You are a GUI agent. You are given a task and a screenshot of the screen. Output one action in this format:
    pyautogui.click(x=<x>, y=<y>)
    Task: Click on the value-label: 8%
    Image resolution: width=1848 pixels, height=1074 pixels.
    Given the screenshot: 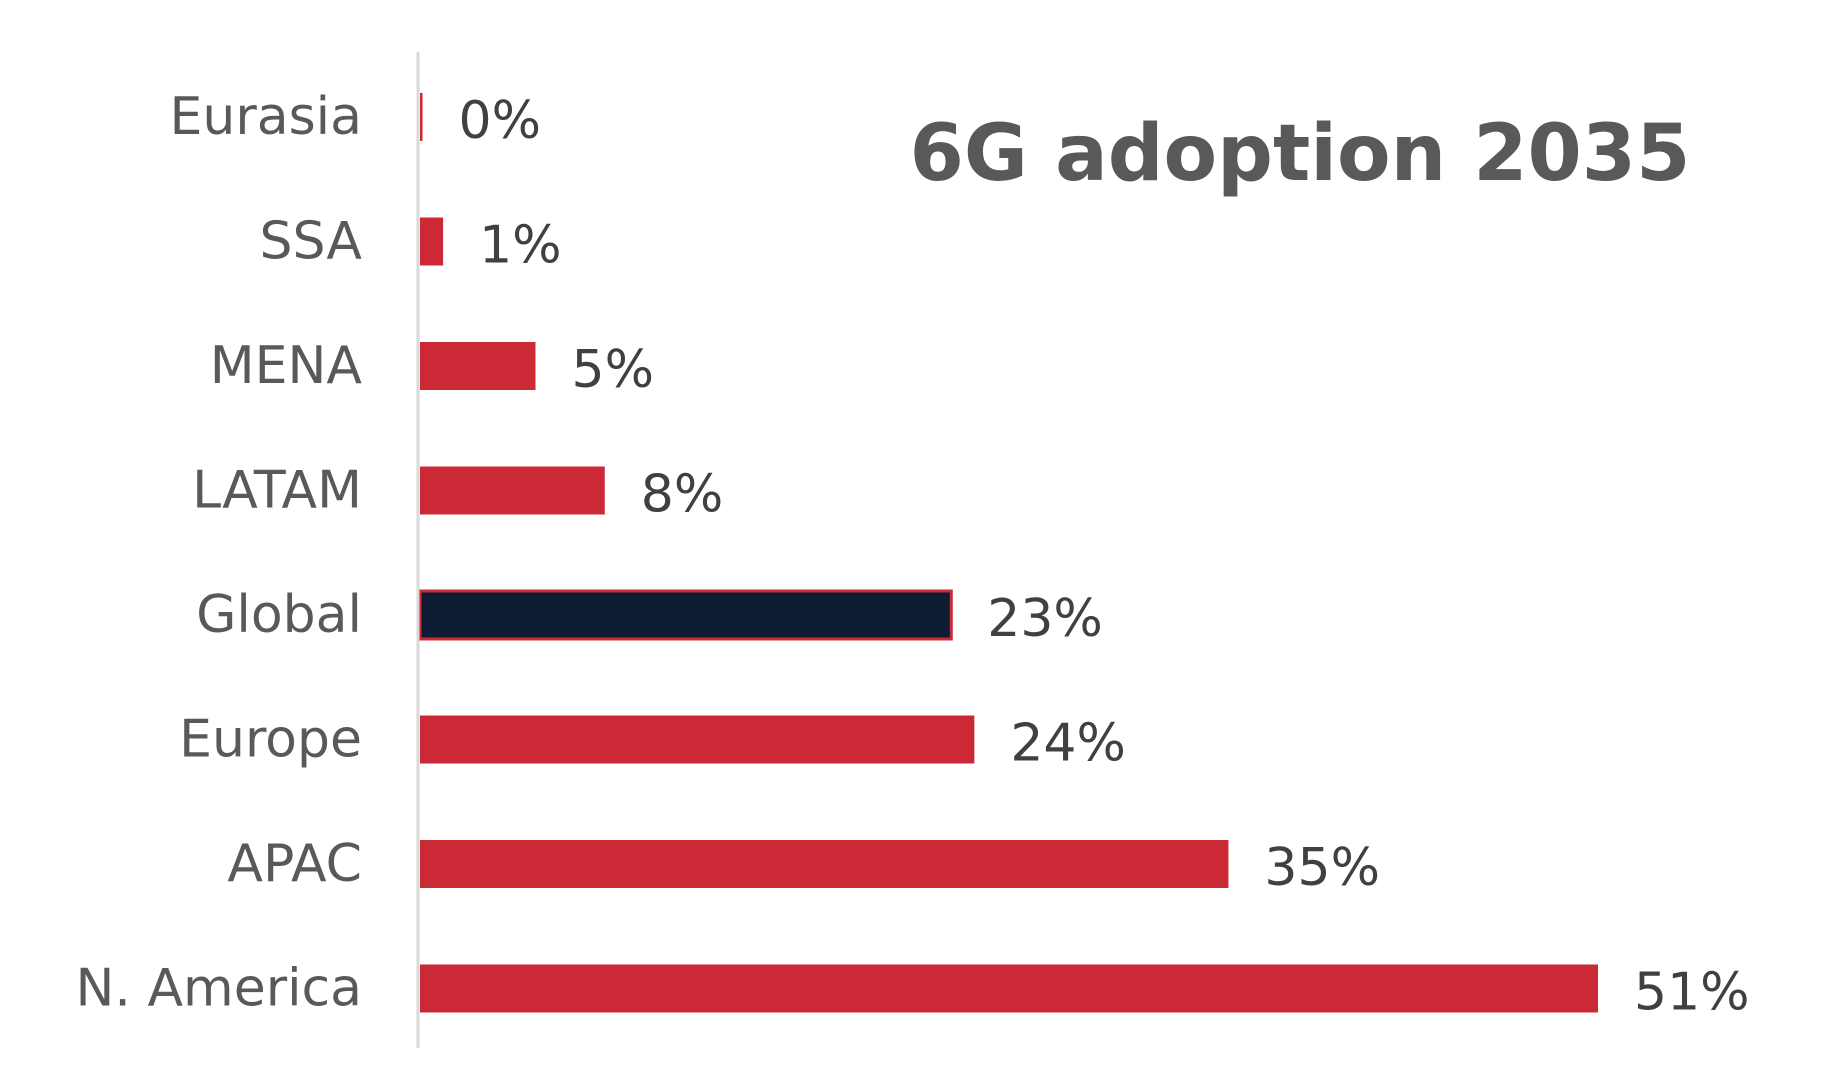 What is the action you would take?
    pyautogui.click(x=682, y=495)
    